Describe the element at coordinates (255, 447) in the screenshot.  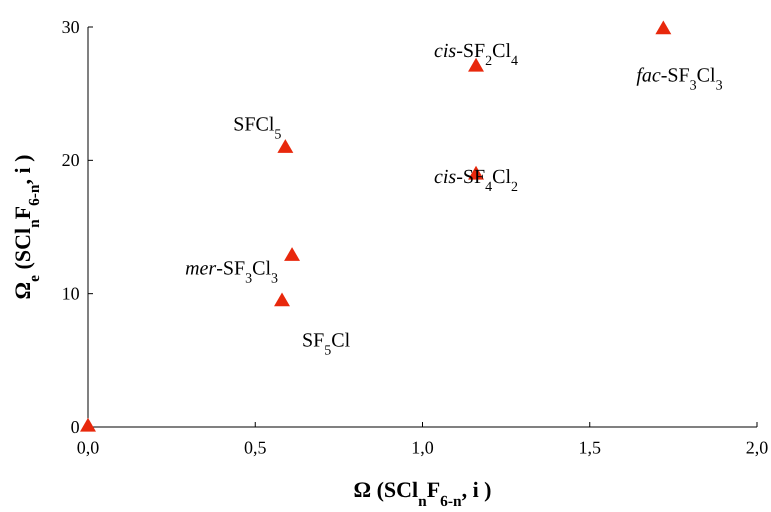
I see `x-tick-label: 0,5` at that location.